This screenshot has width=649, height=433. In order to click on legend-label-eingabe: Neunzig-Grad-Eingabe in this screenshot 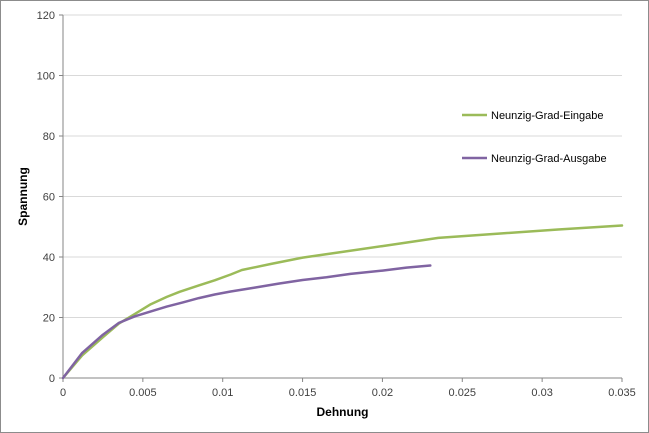, I will do `click(547, 116)`.